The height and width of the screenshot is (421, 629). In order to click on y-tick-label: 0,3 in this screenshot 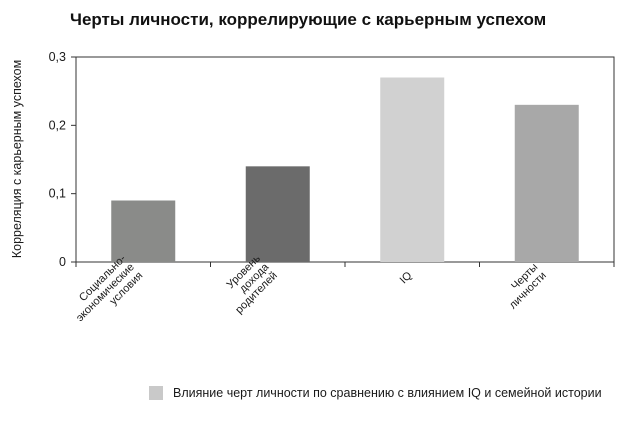, I will do `click(57, 57)`.